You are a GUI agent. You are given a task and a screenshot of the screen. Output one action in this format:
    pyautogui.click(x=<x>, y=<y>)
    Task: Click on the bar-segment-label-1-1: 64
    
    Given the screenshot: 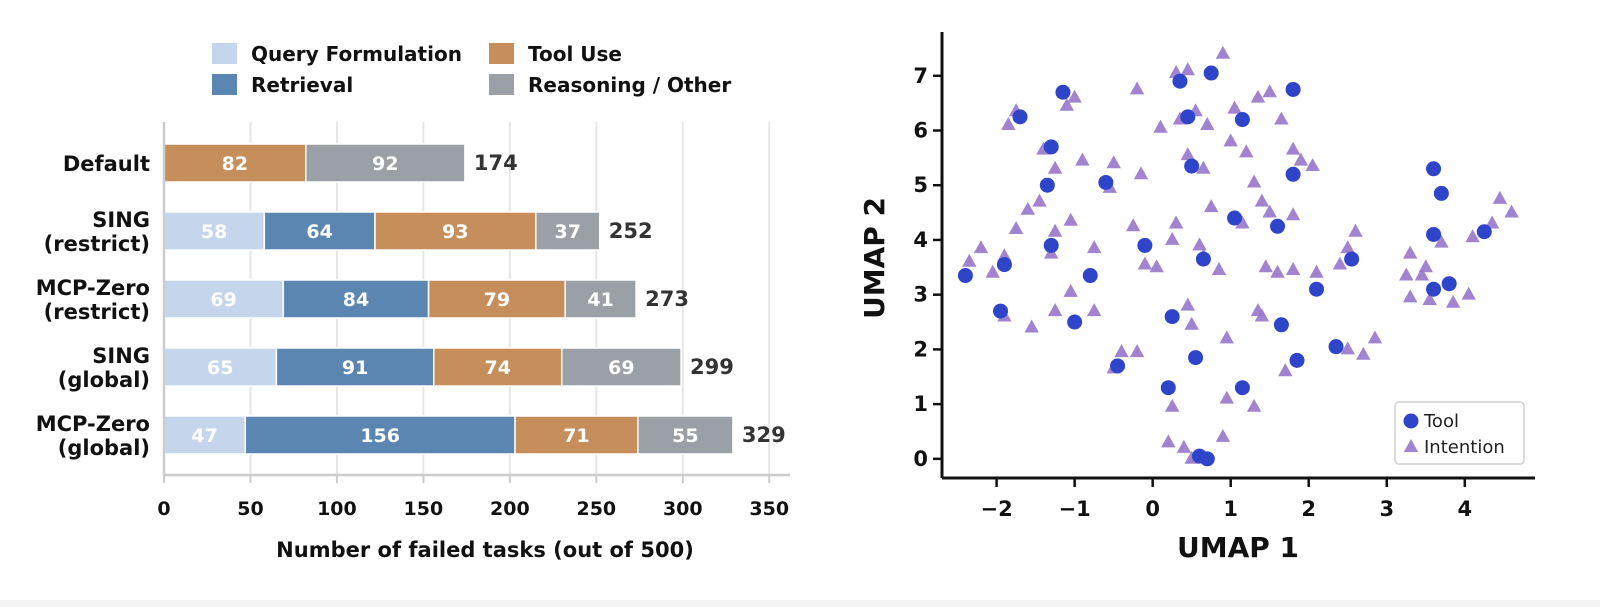 What is the action you would take?
    pyautogui.click(x=319, y=232)
    